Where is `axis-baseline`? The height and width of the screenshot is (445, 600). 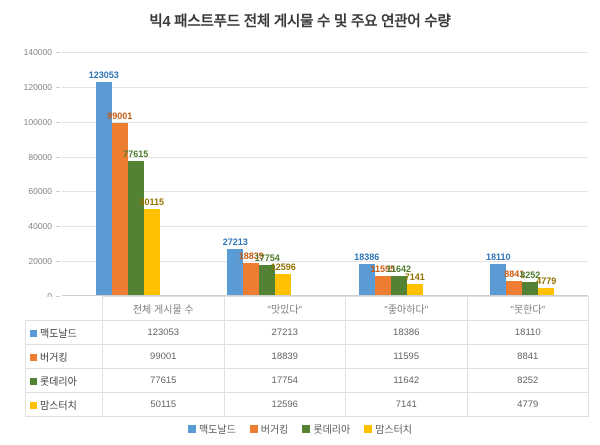
axis-baseline is located at coordinates (325, 295).